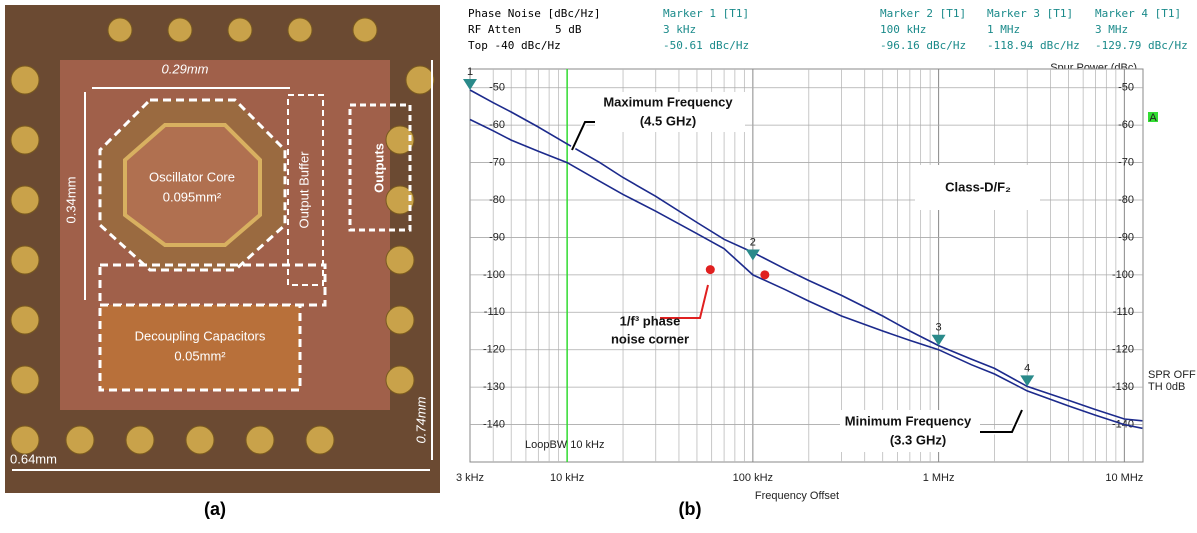 Image resolution: width=1197 pixels, height=533 pixels. Describe the element at coordinates (939, 328) in the screenshot. I see `marker-tag: 3` at that location.